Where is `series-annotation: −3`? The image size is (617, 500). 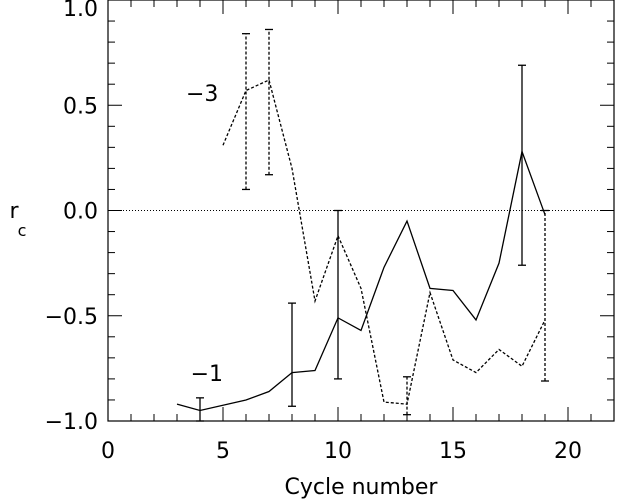 series-annotation: −3 is located at coordinates (202, 94).